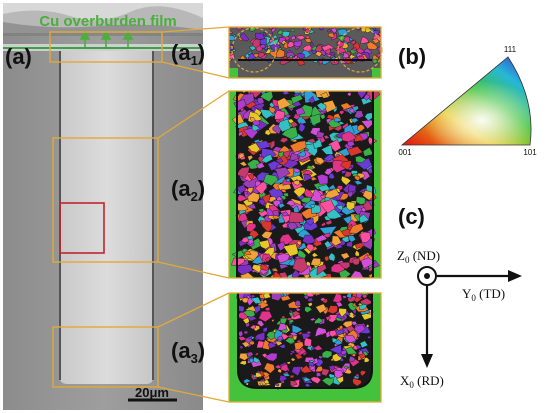 Image resolution: width=549 pixels, height=413 pixels. What do you see at coordinates (411, 216) in the screenshot?
I see `panel-label-c: (c)` at bounding box center [411, 216].